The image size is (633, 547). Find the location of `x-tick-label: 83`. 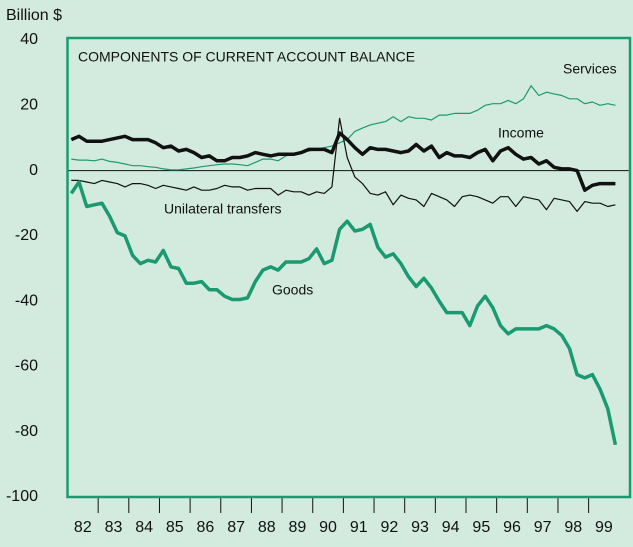

x-tick-label: 83 is located at coordinates (114, 527).